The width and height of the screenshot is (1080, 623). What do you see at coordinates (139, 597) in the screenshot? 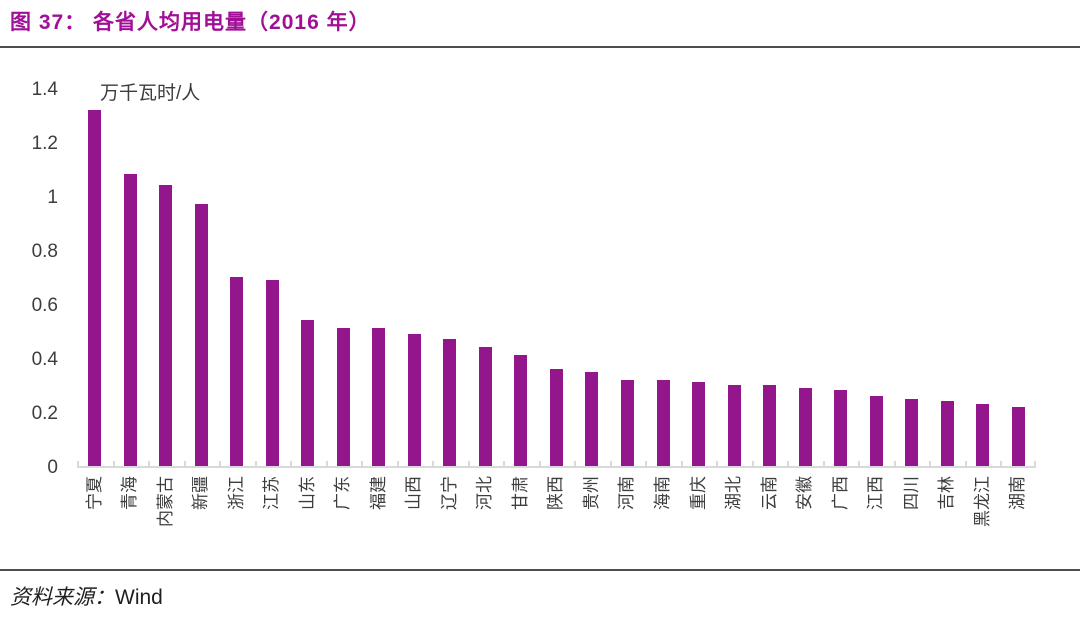
I see `source-value: Wind` at bounding box center [139, 597].